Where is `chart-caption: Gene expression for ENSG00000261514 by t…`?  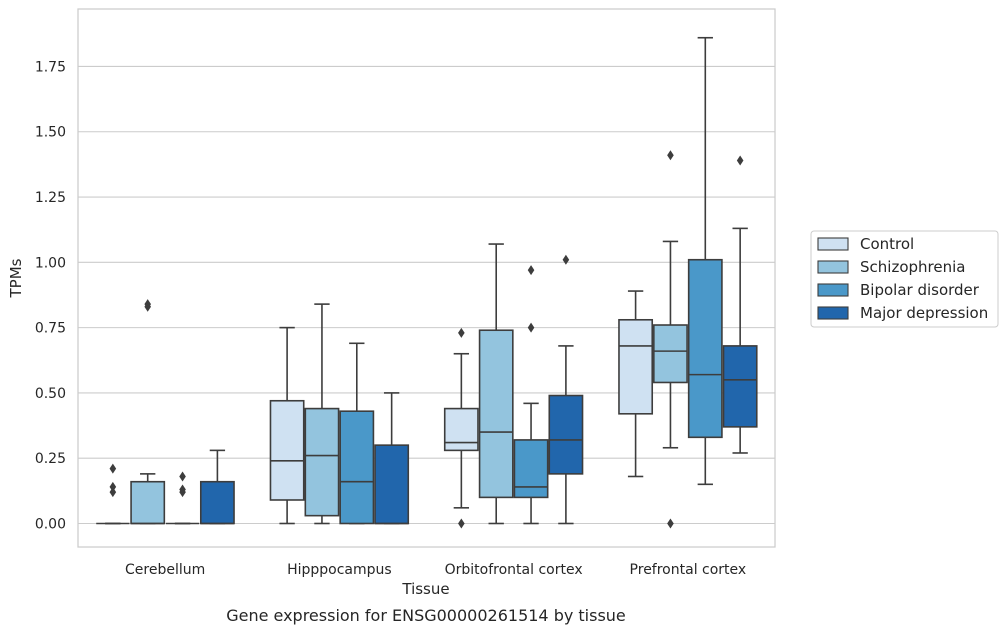
chart-caption: Gene expression for ENSG00000261514 by t… is located at coordinates (426, 615).